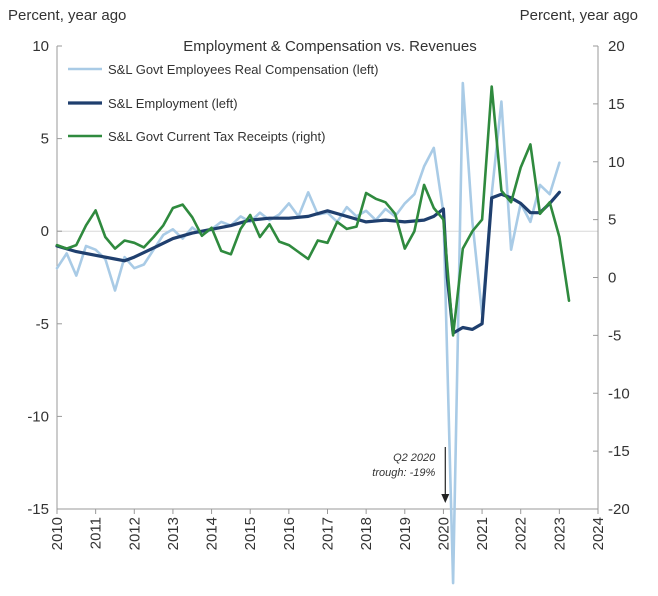 The width and height of the screenshot is (658, 596). Describe the element at coordinates (616, 162) in the screenshot. I see `right-tick-label: 10` at that location.